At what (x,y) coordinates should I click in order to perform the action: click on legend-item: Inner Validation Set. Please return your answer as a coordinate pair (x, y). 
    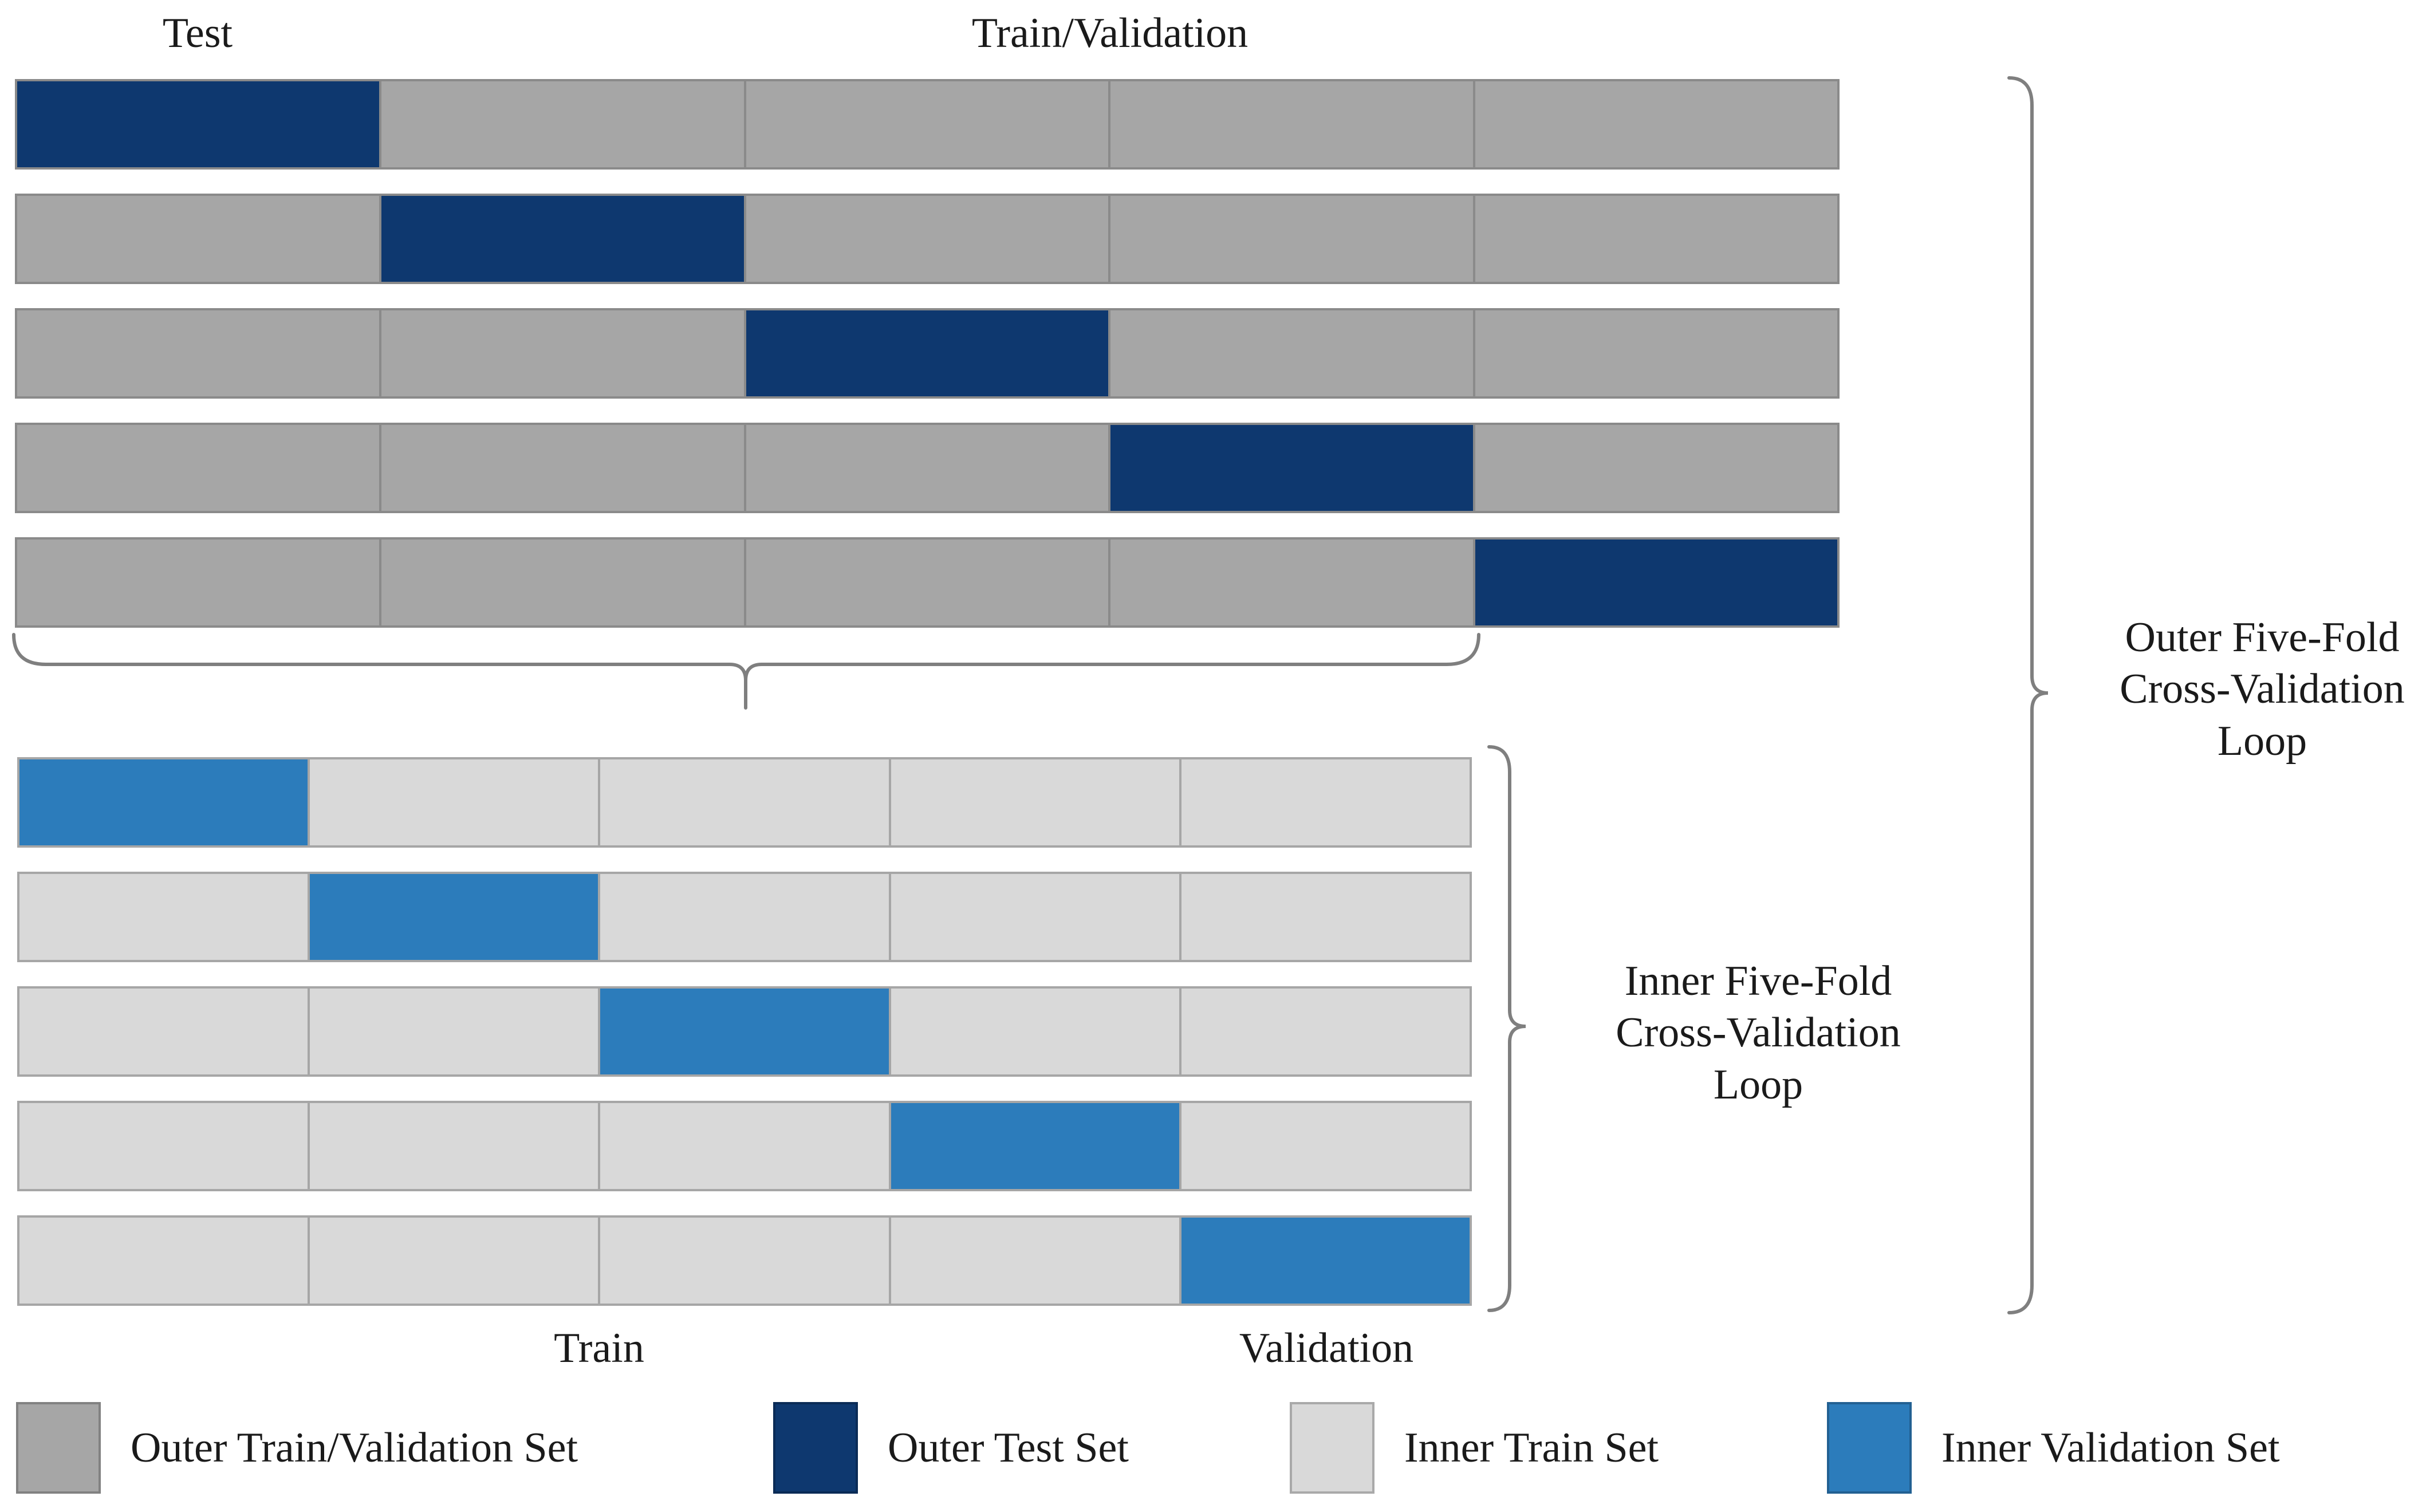
    Looking at the image, I should click on (2053, 1448).